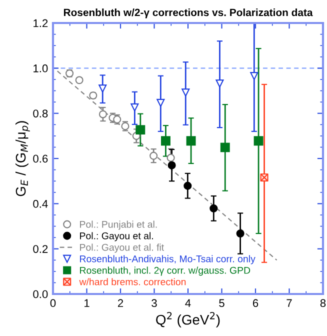 Image resolution: width=327 pixels, height=336 pixels. Describe the element at coordinates (188, 320) in the screenshot. I see `x-axis-title: Q$^{2}$ (GeV$^{2}$)` at that location.